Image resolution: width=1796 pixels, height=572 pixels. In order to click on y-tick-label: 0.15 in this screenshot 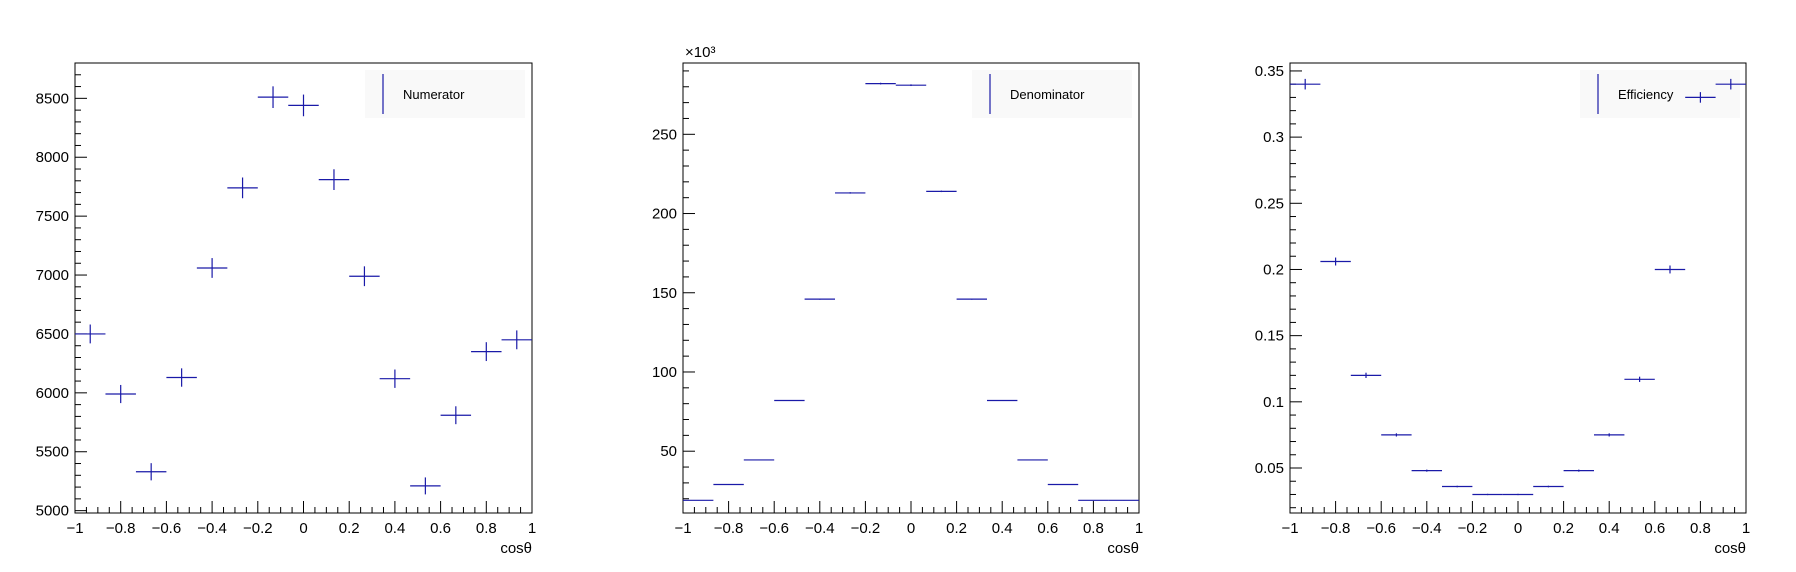, I will do `click(1269, 336)`.